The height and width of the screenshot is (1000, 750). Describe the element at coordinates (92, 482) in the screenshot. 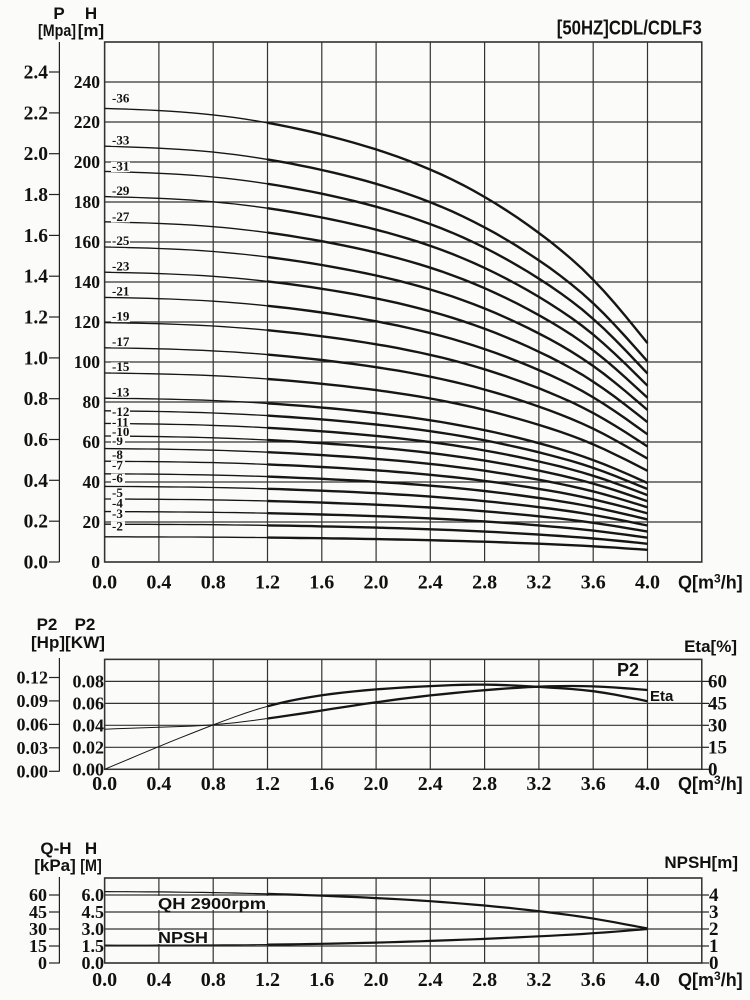

I see `svg-text: 40` at that location.